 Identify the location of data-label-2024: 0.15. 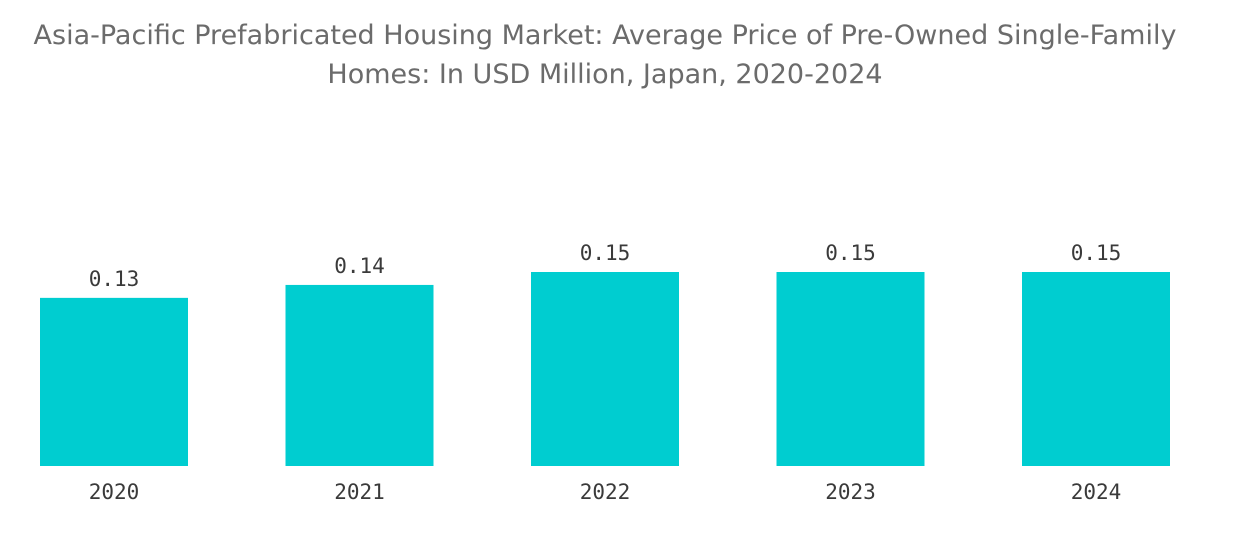
(1096, 253).